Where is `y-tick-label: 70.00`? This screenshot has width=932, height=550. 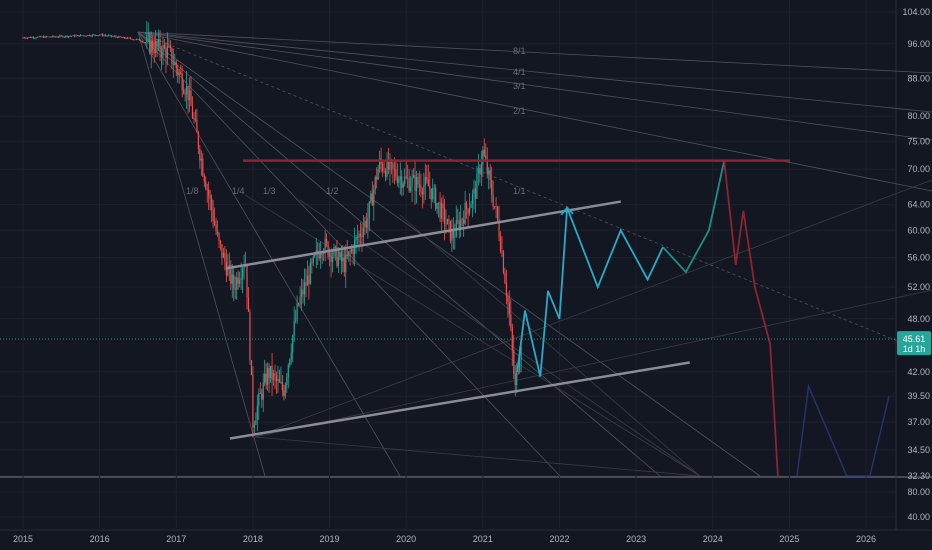 y-tick-label: 70.00 is located at coordinates (918, 169).